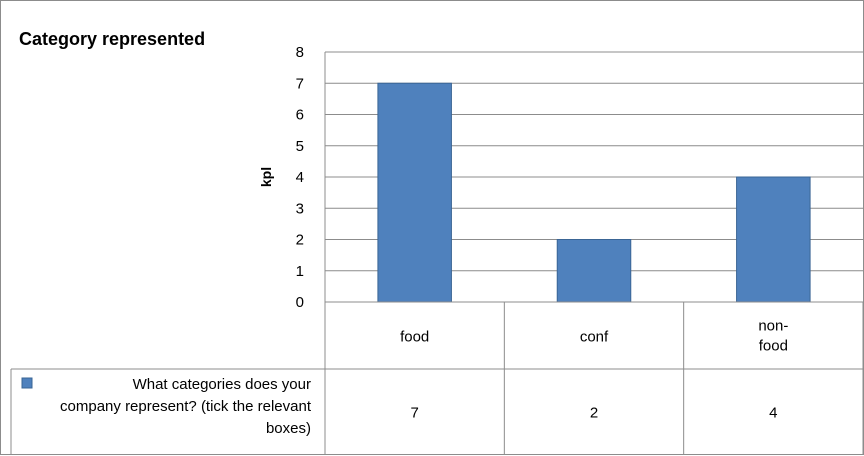 This screenshot has width=864, height=456. I want to click on y-tick-label: 6, so click(300, 115).